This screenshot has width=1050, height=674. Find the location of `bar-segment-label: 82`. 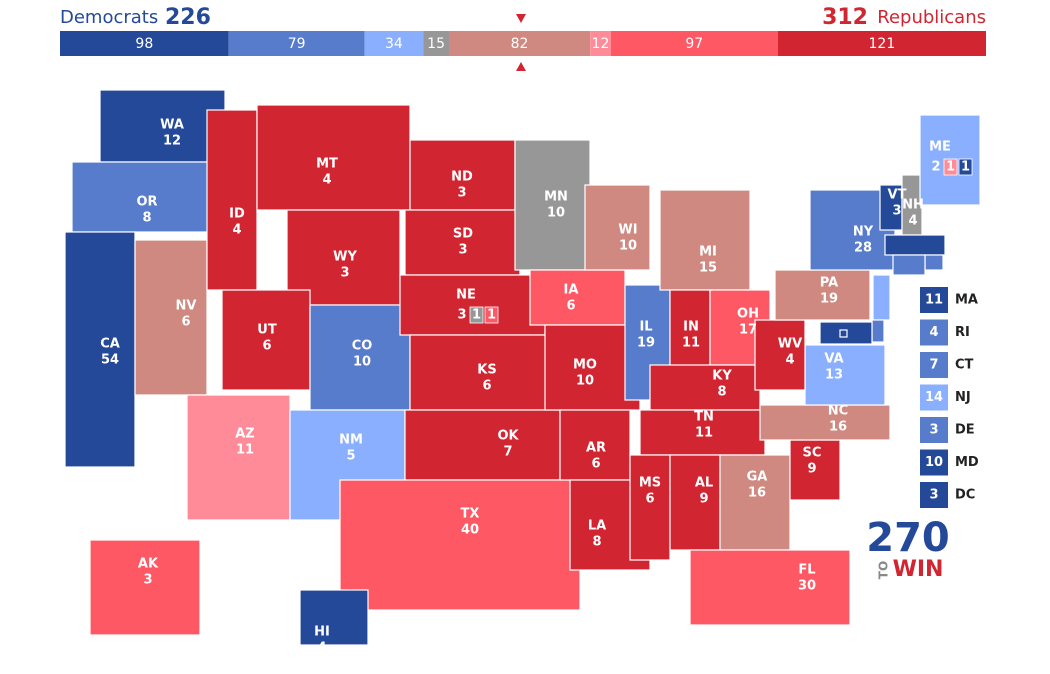

bar-segment-label: 82 is located at coordinates (520, 44).